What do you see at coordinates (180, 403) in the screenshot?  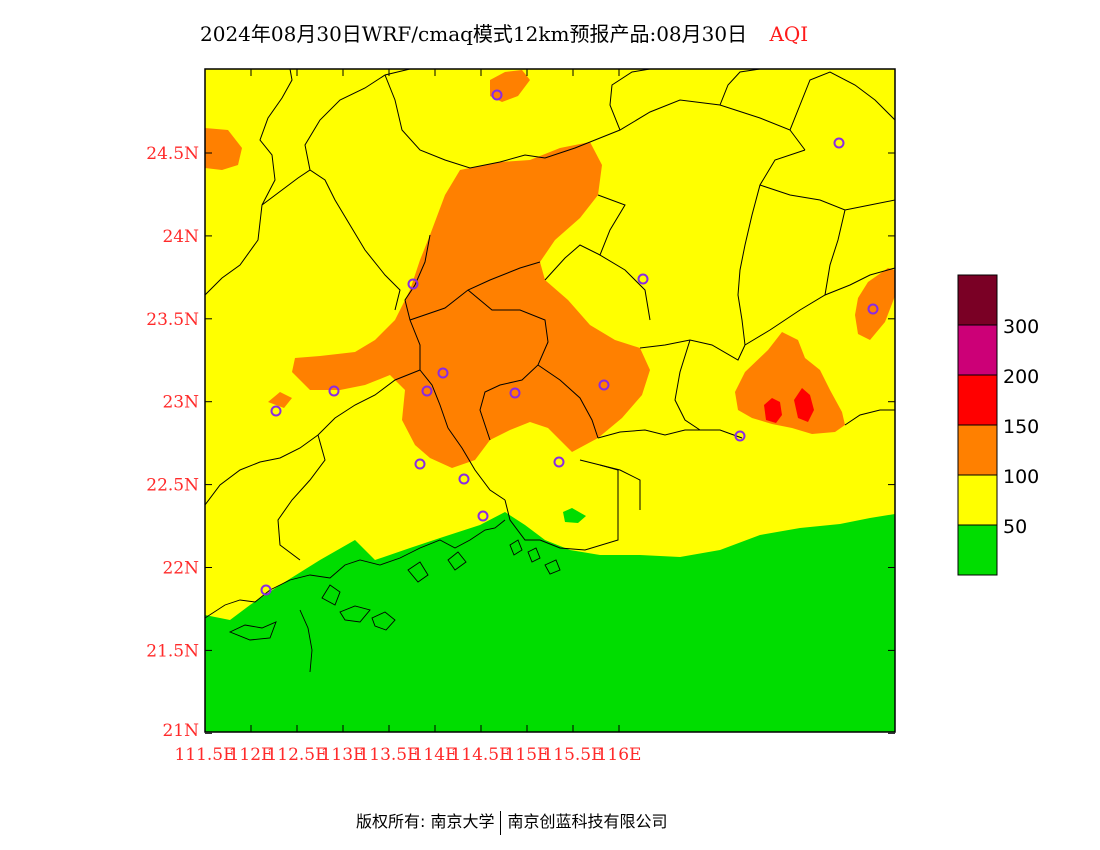 I see `y-tick-label: 23N` at bounding box center [180, 403].